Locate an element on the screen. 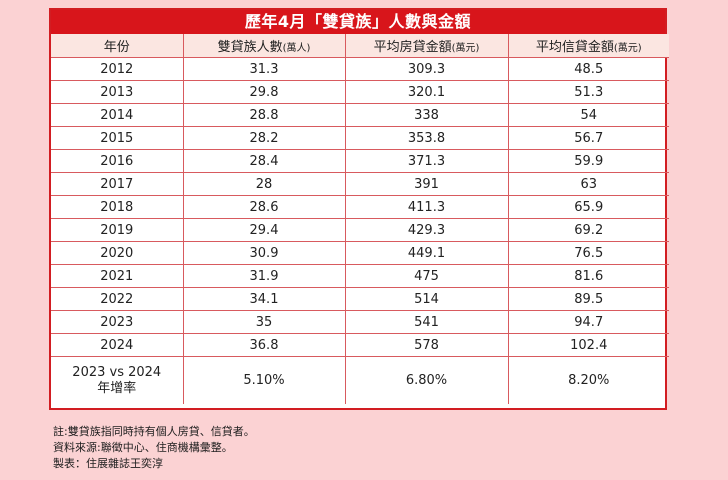 The height and width of the screenshot is (480, 728). table-row: 2014 28.8 338 54 is located at coordinates (360, 115).